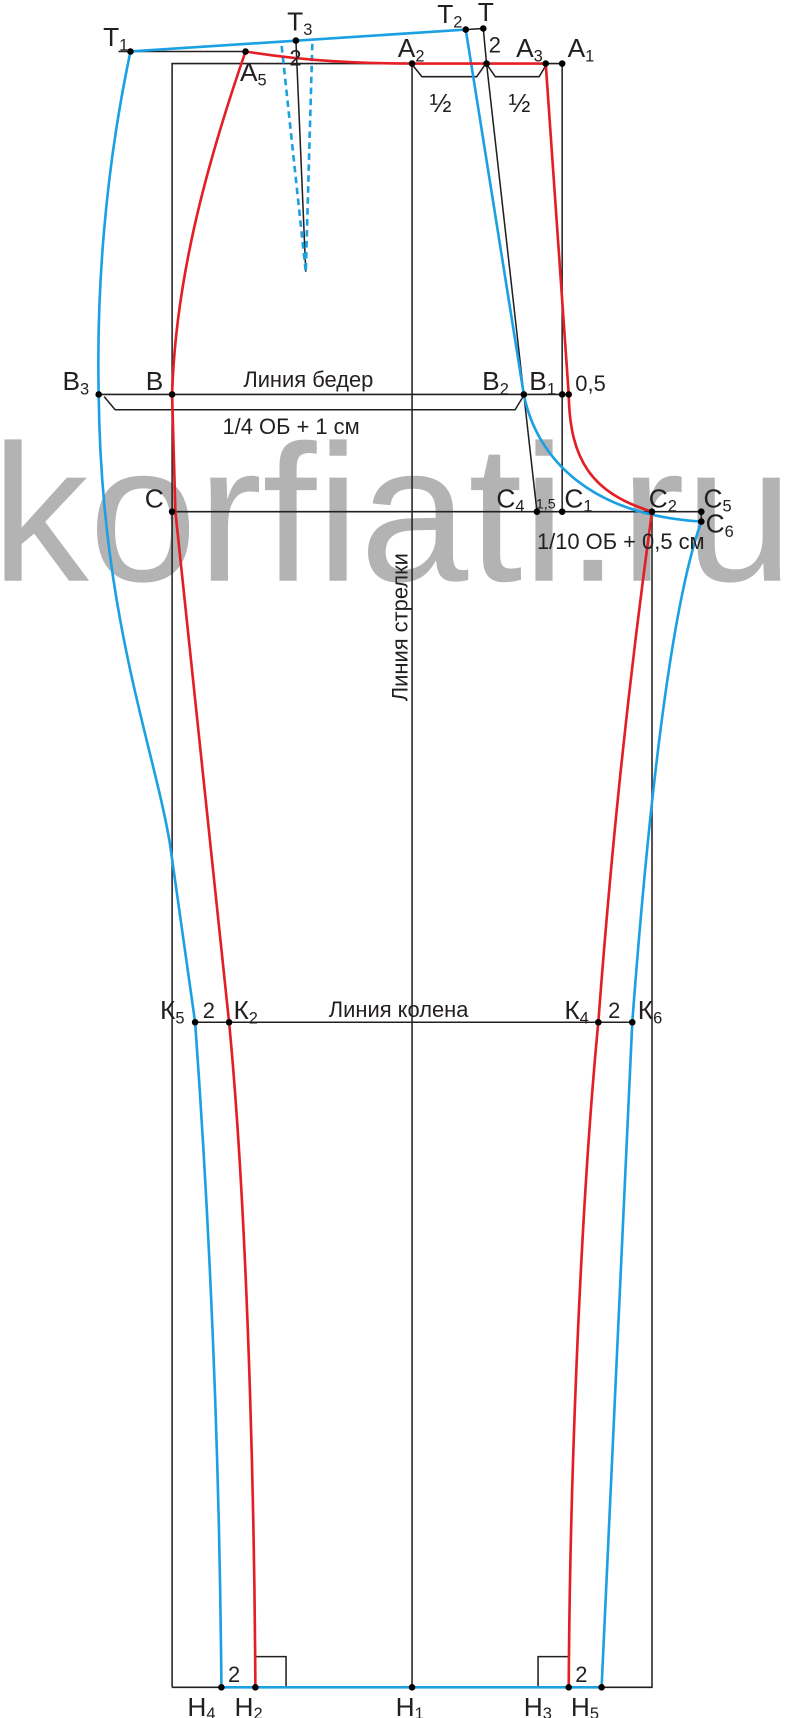 The width and height of the screenshot is (800, 1718). What do you see at coordinates (271, 1671) in the screenshot?
I see `right-angle-mark-left` at bounding box center [271, 1671].